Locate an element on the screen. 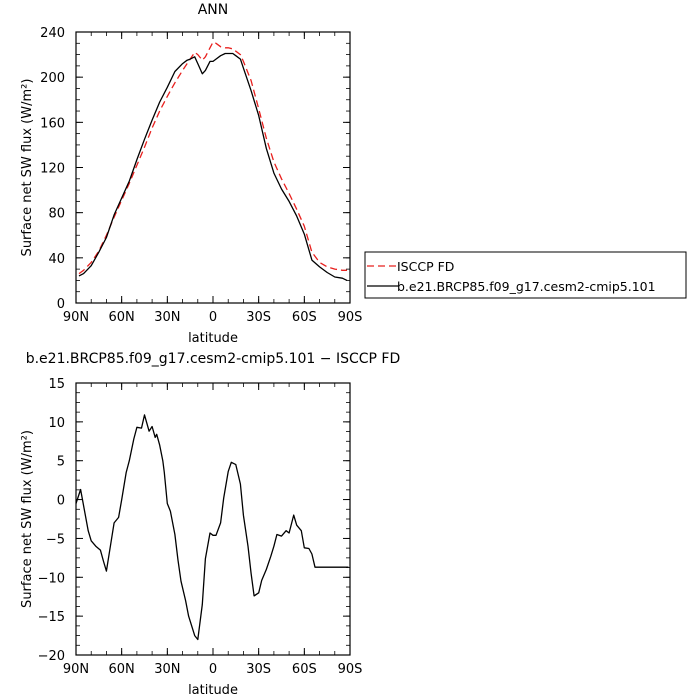  y-tick-label: −10 is located at coordinates (51, 578).